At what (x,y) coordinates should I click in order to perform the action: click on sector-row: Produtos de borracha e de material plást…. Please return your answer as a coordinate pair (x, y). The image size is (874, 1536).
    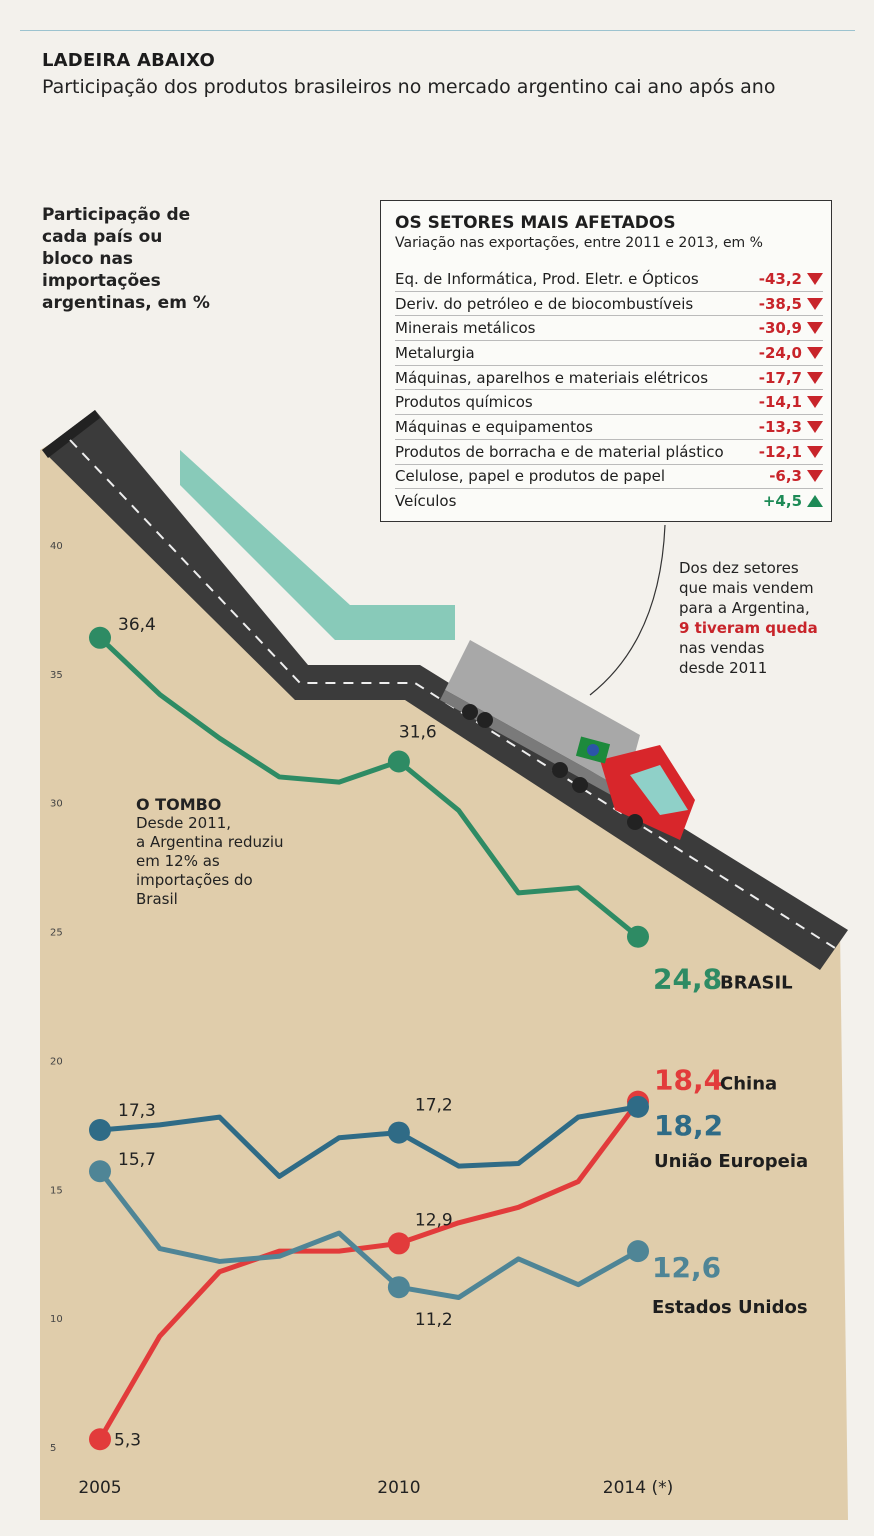
    Looking at the image, I should click on (609, 451).